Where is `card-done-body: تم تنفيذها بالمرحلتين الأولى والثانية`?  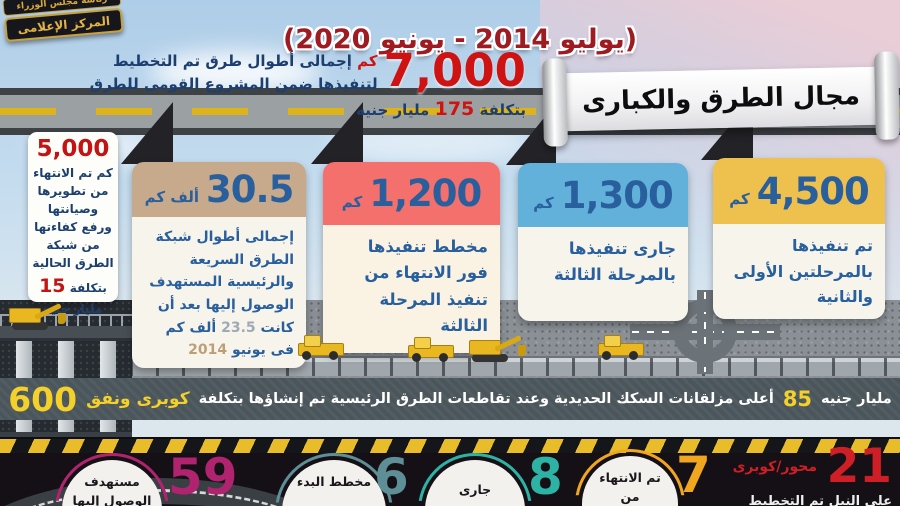
card-done-body: تم تنفيذها بالمرحلتين الأولى والثانية is located at coordinates (799, 271).